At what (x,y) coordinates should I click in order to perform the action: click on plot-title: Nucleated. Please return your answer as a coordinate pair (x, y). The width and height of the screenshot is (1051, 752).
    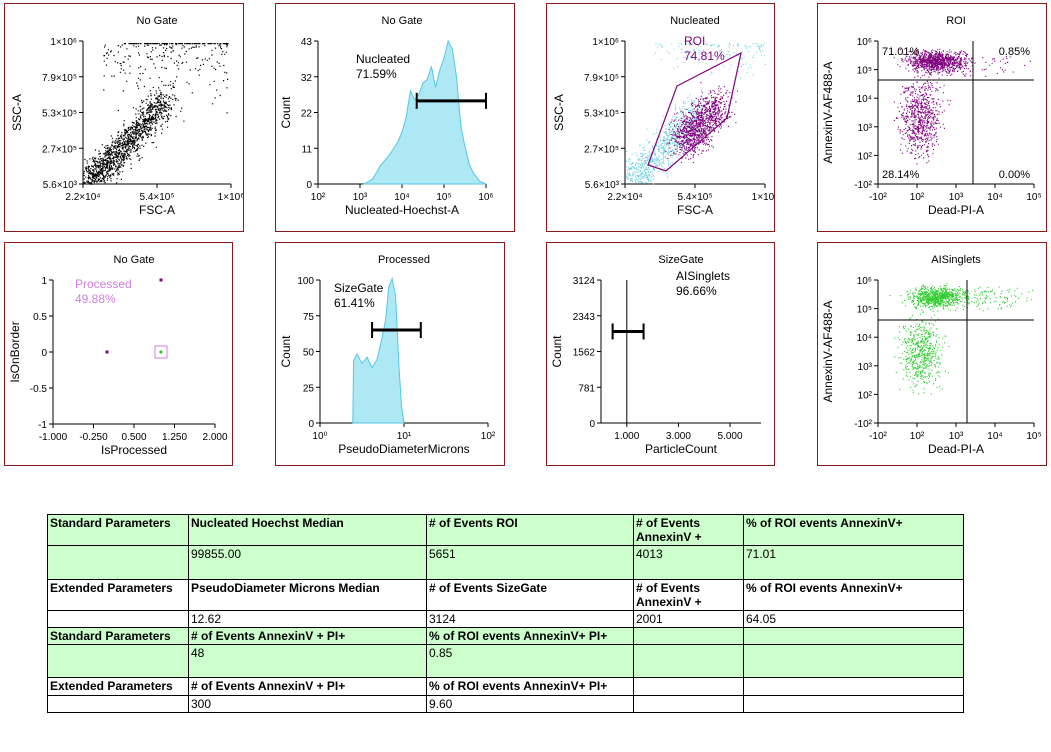
    Looking at the image, I should click on (695, 21).